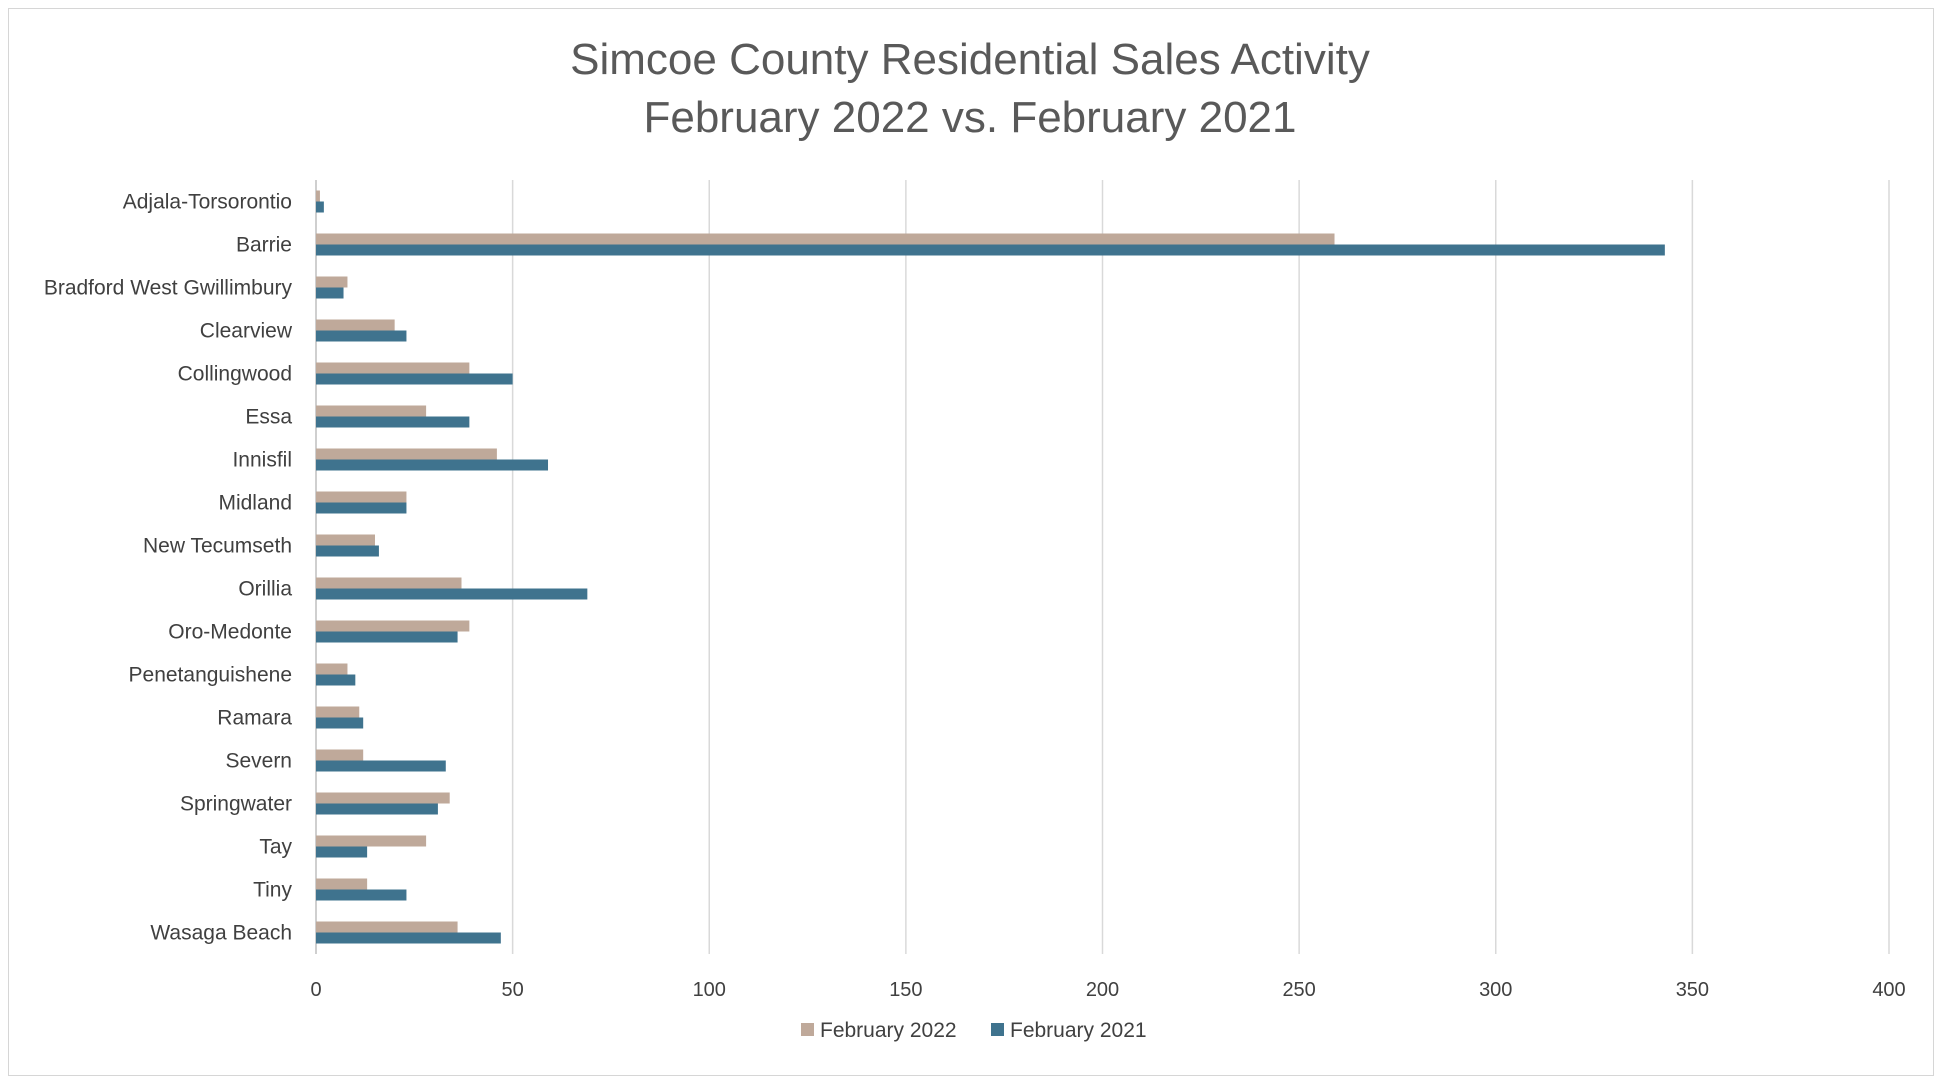  What do you see at coordinates (974, 1030) in the screenshot?
I see `legend: February 2022 February 2021` at bounding box center [974, 1030].